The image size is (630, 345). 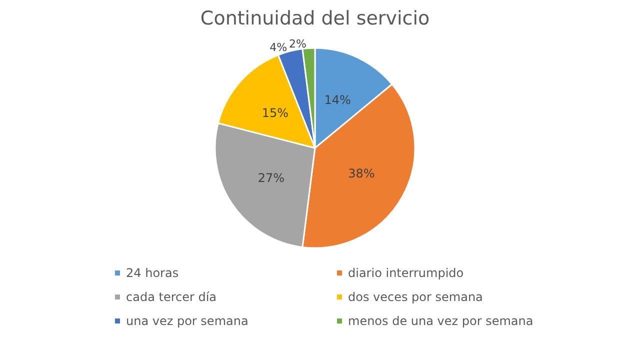 What do you see at coordinates (279, 47) in the screenshot?
I see `data-label: 4%` at bounding box center [279, 47].